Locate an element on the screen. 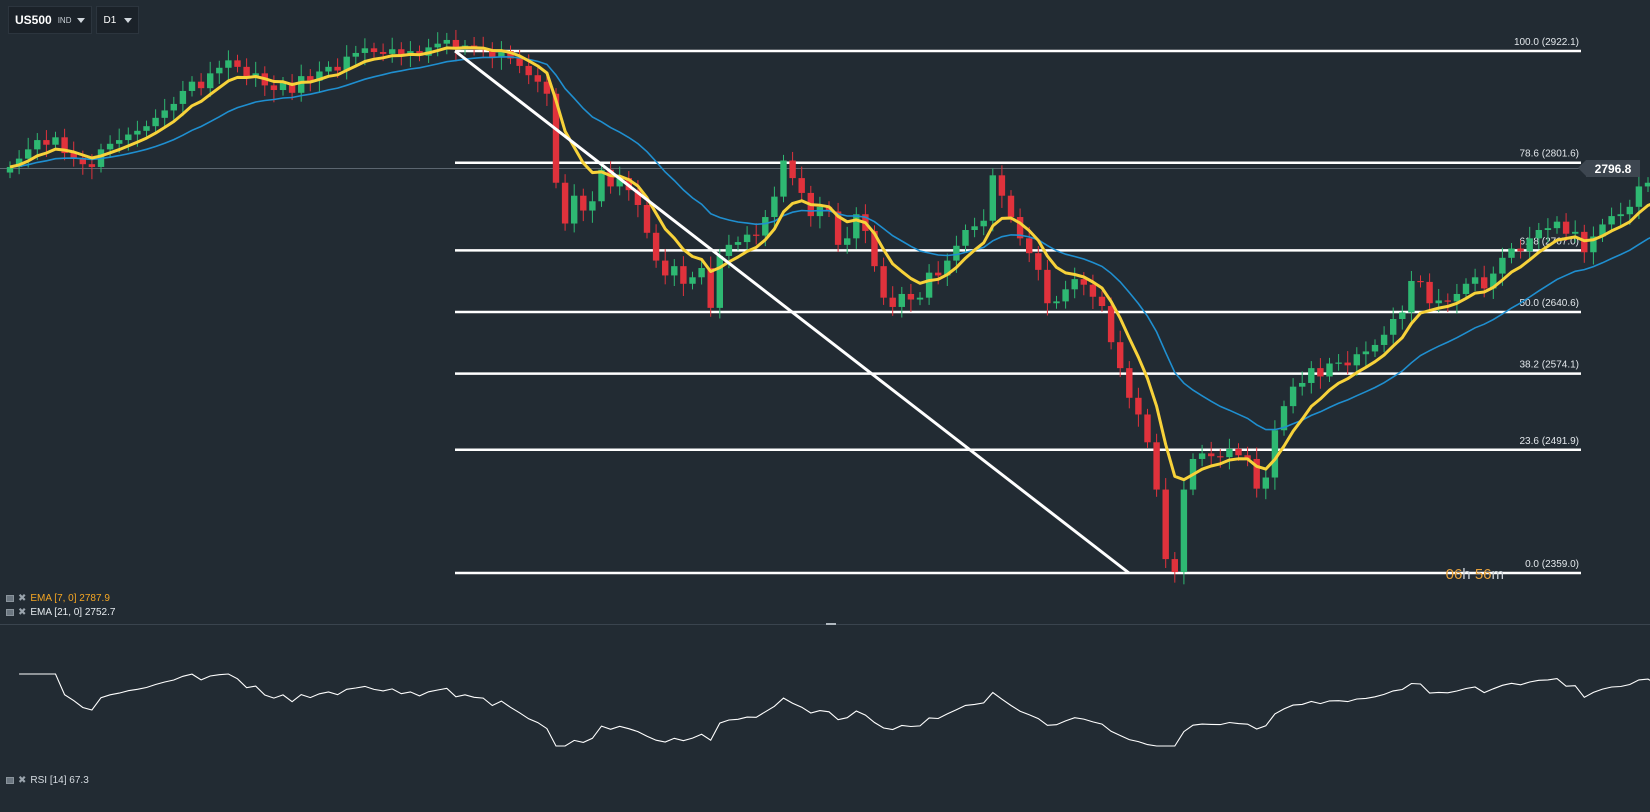 The width and height of the screenshot is (1650, 812). countdown-minutes: 56 is located at coordinates (1483, 574).